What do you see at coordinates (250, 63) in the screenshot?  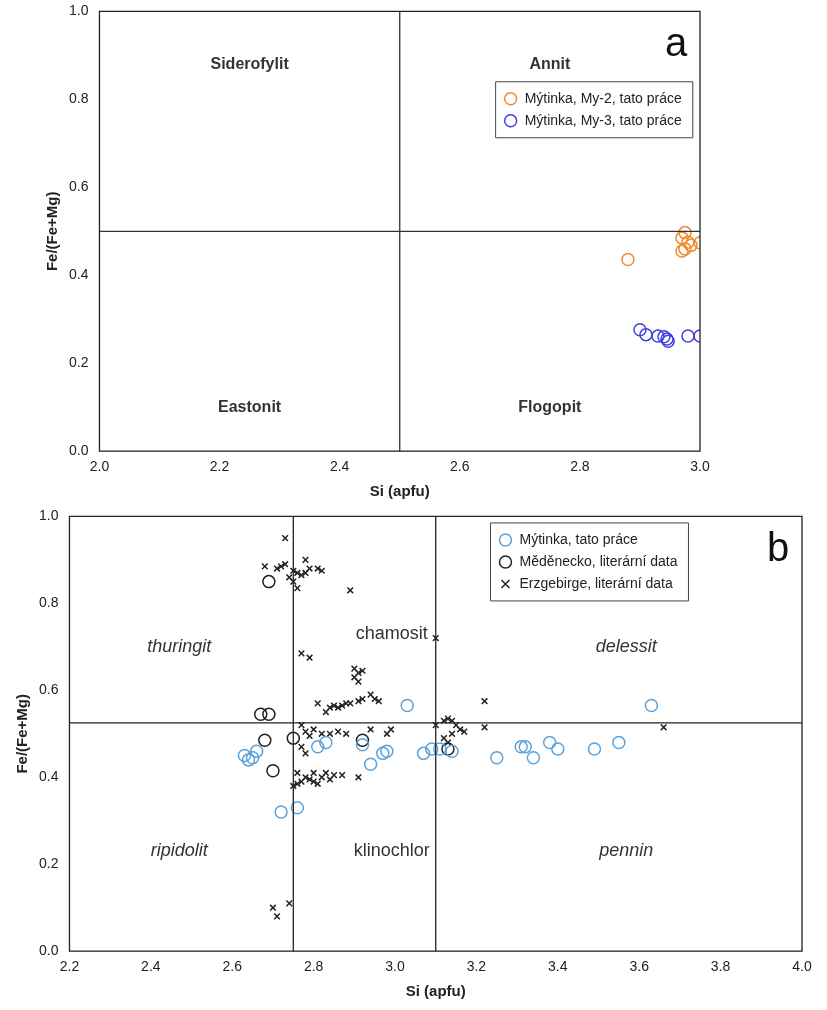 I see `annotation: Siderofylit` at bounding box center [250, 63].